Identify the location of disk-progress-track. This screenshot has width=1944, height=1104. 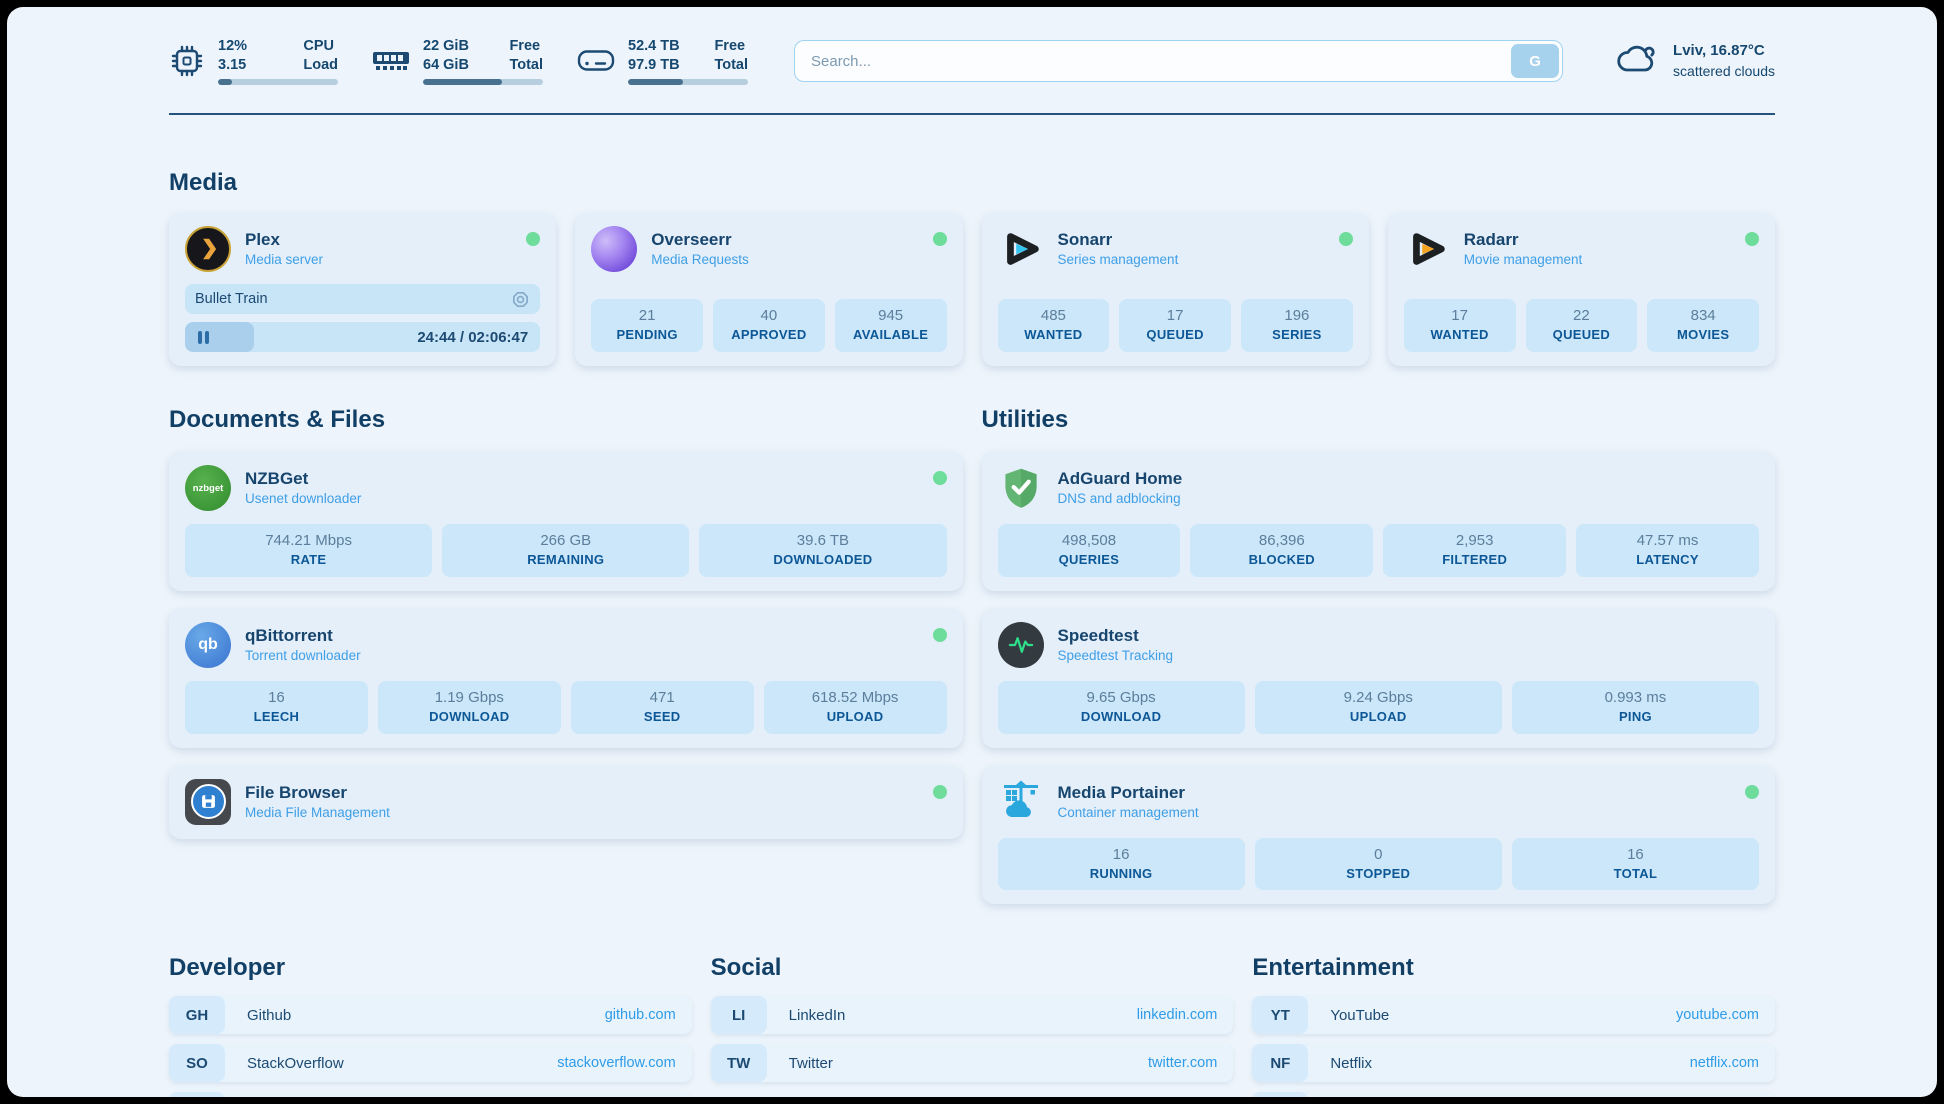
(688, 82).